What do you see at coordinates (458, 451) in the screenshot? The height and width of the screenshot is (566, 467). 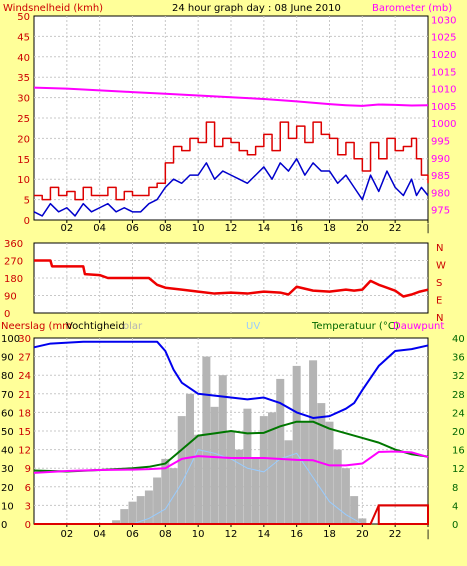 I see `temperature-tick-label: 16` at bounding box center [458, 451].